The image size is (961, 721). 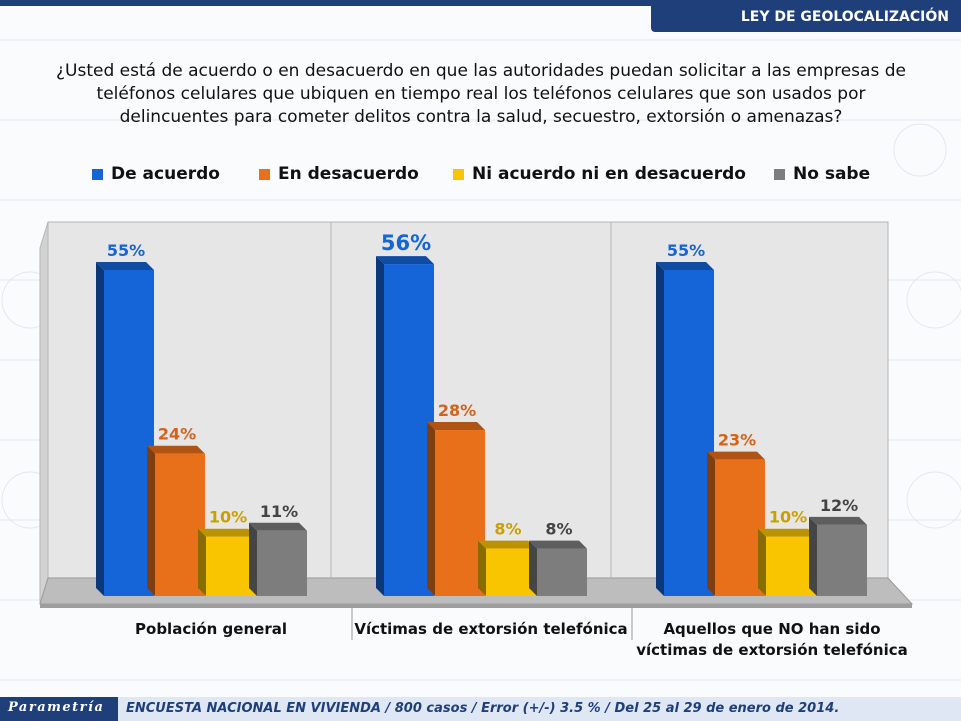 What do you see at coordinates (771, 650) in the screenshot?
I see `category-label: víctimas de extorsión telefónica` at bounding box center [771, 650].